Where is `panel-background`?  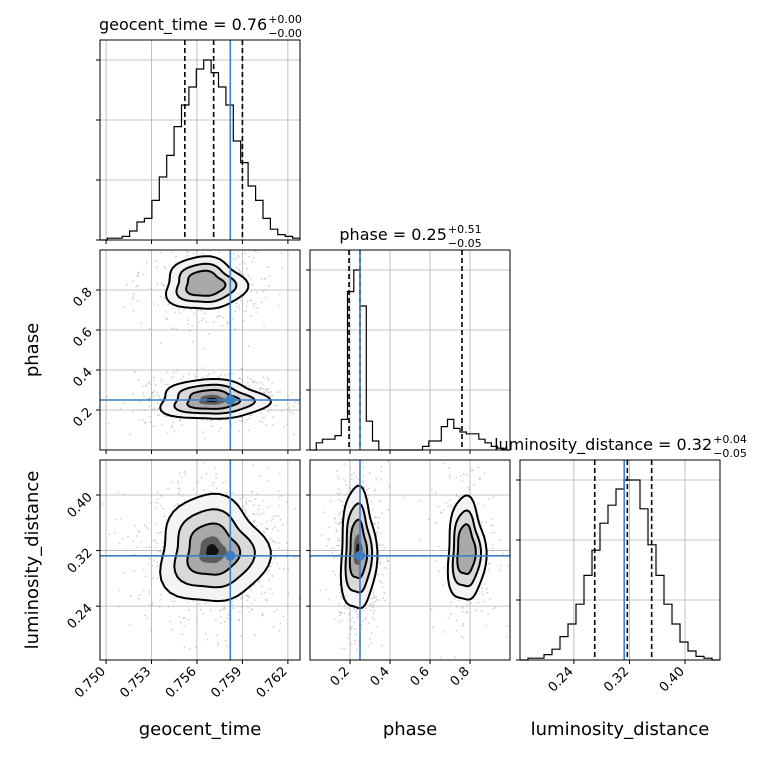 panel-background is located at coordinates (410, 350).